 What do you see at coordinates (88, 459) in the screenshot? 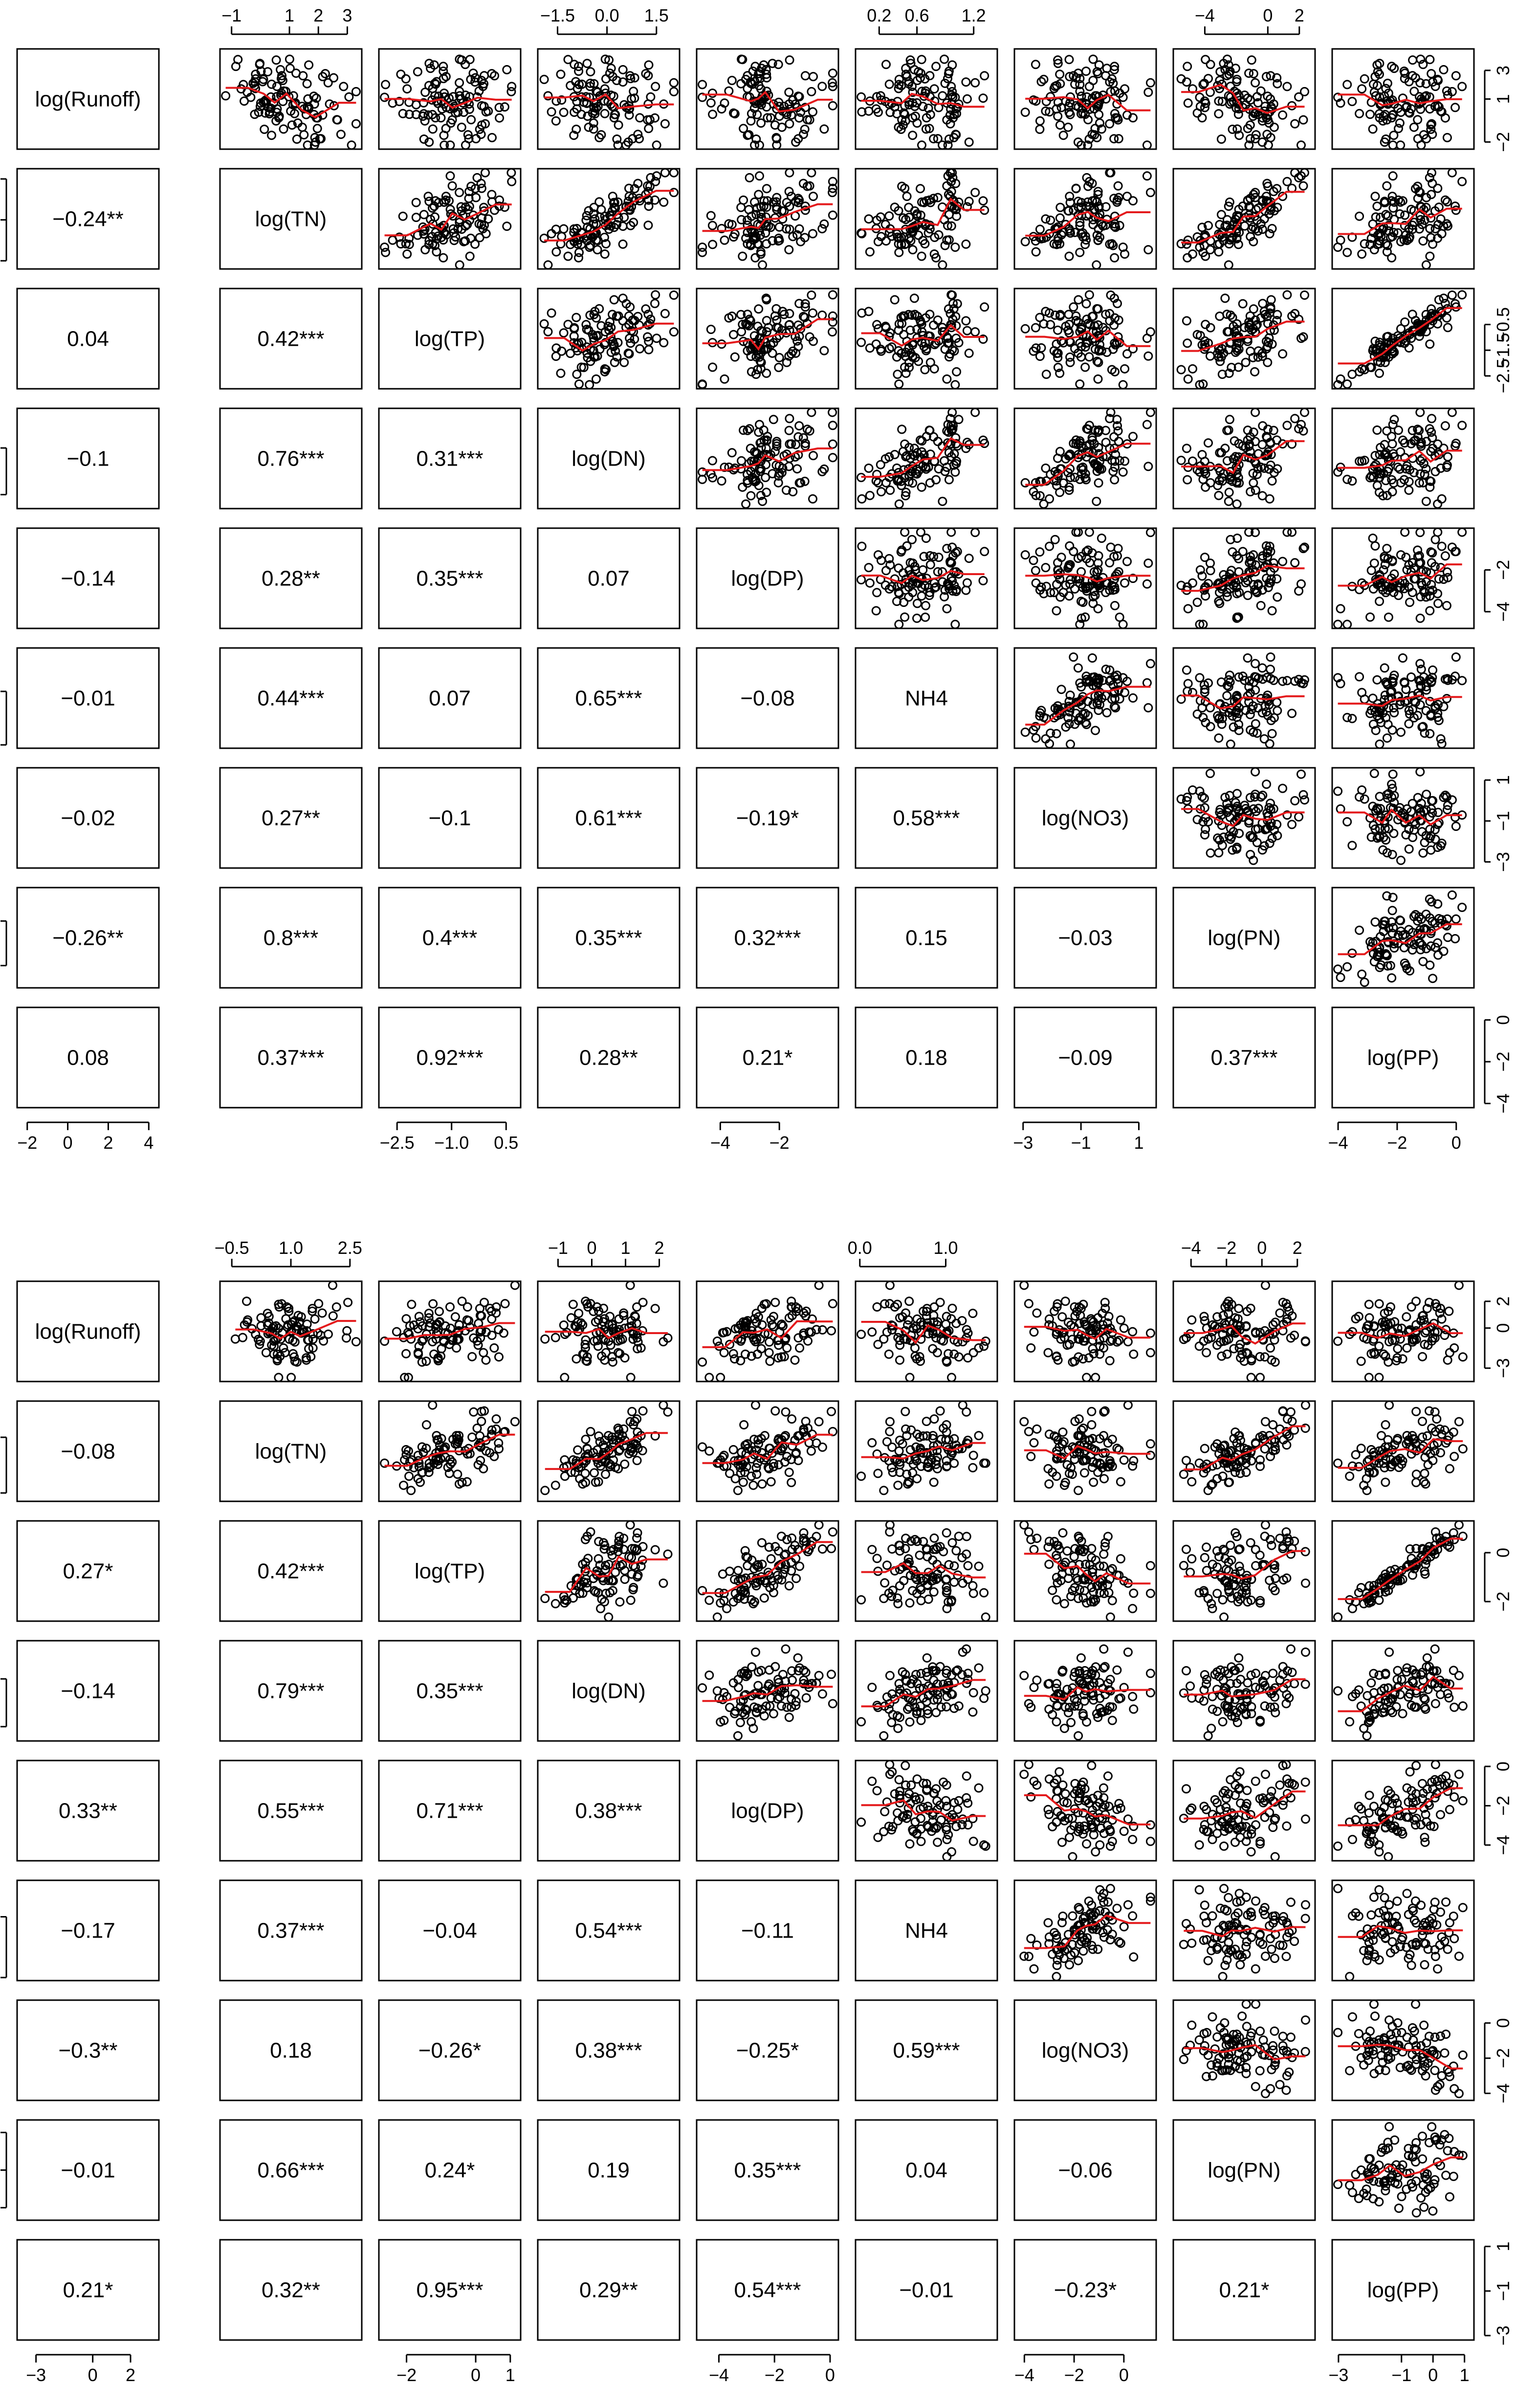
I see `panel-4-1: −0.1` at bounding box center [88, 459].